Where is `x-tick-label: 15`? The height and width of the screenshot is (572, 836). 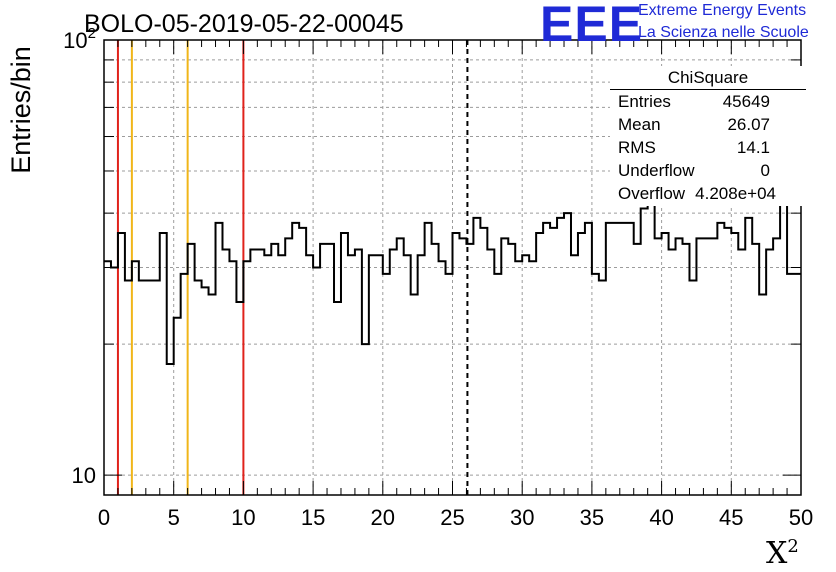
x-tick-label: 15 is located at coordinates (313, 517).